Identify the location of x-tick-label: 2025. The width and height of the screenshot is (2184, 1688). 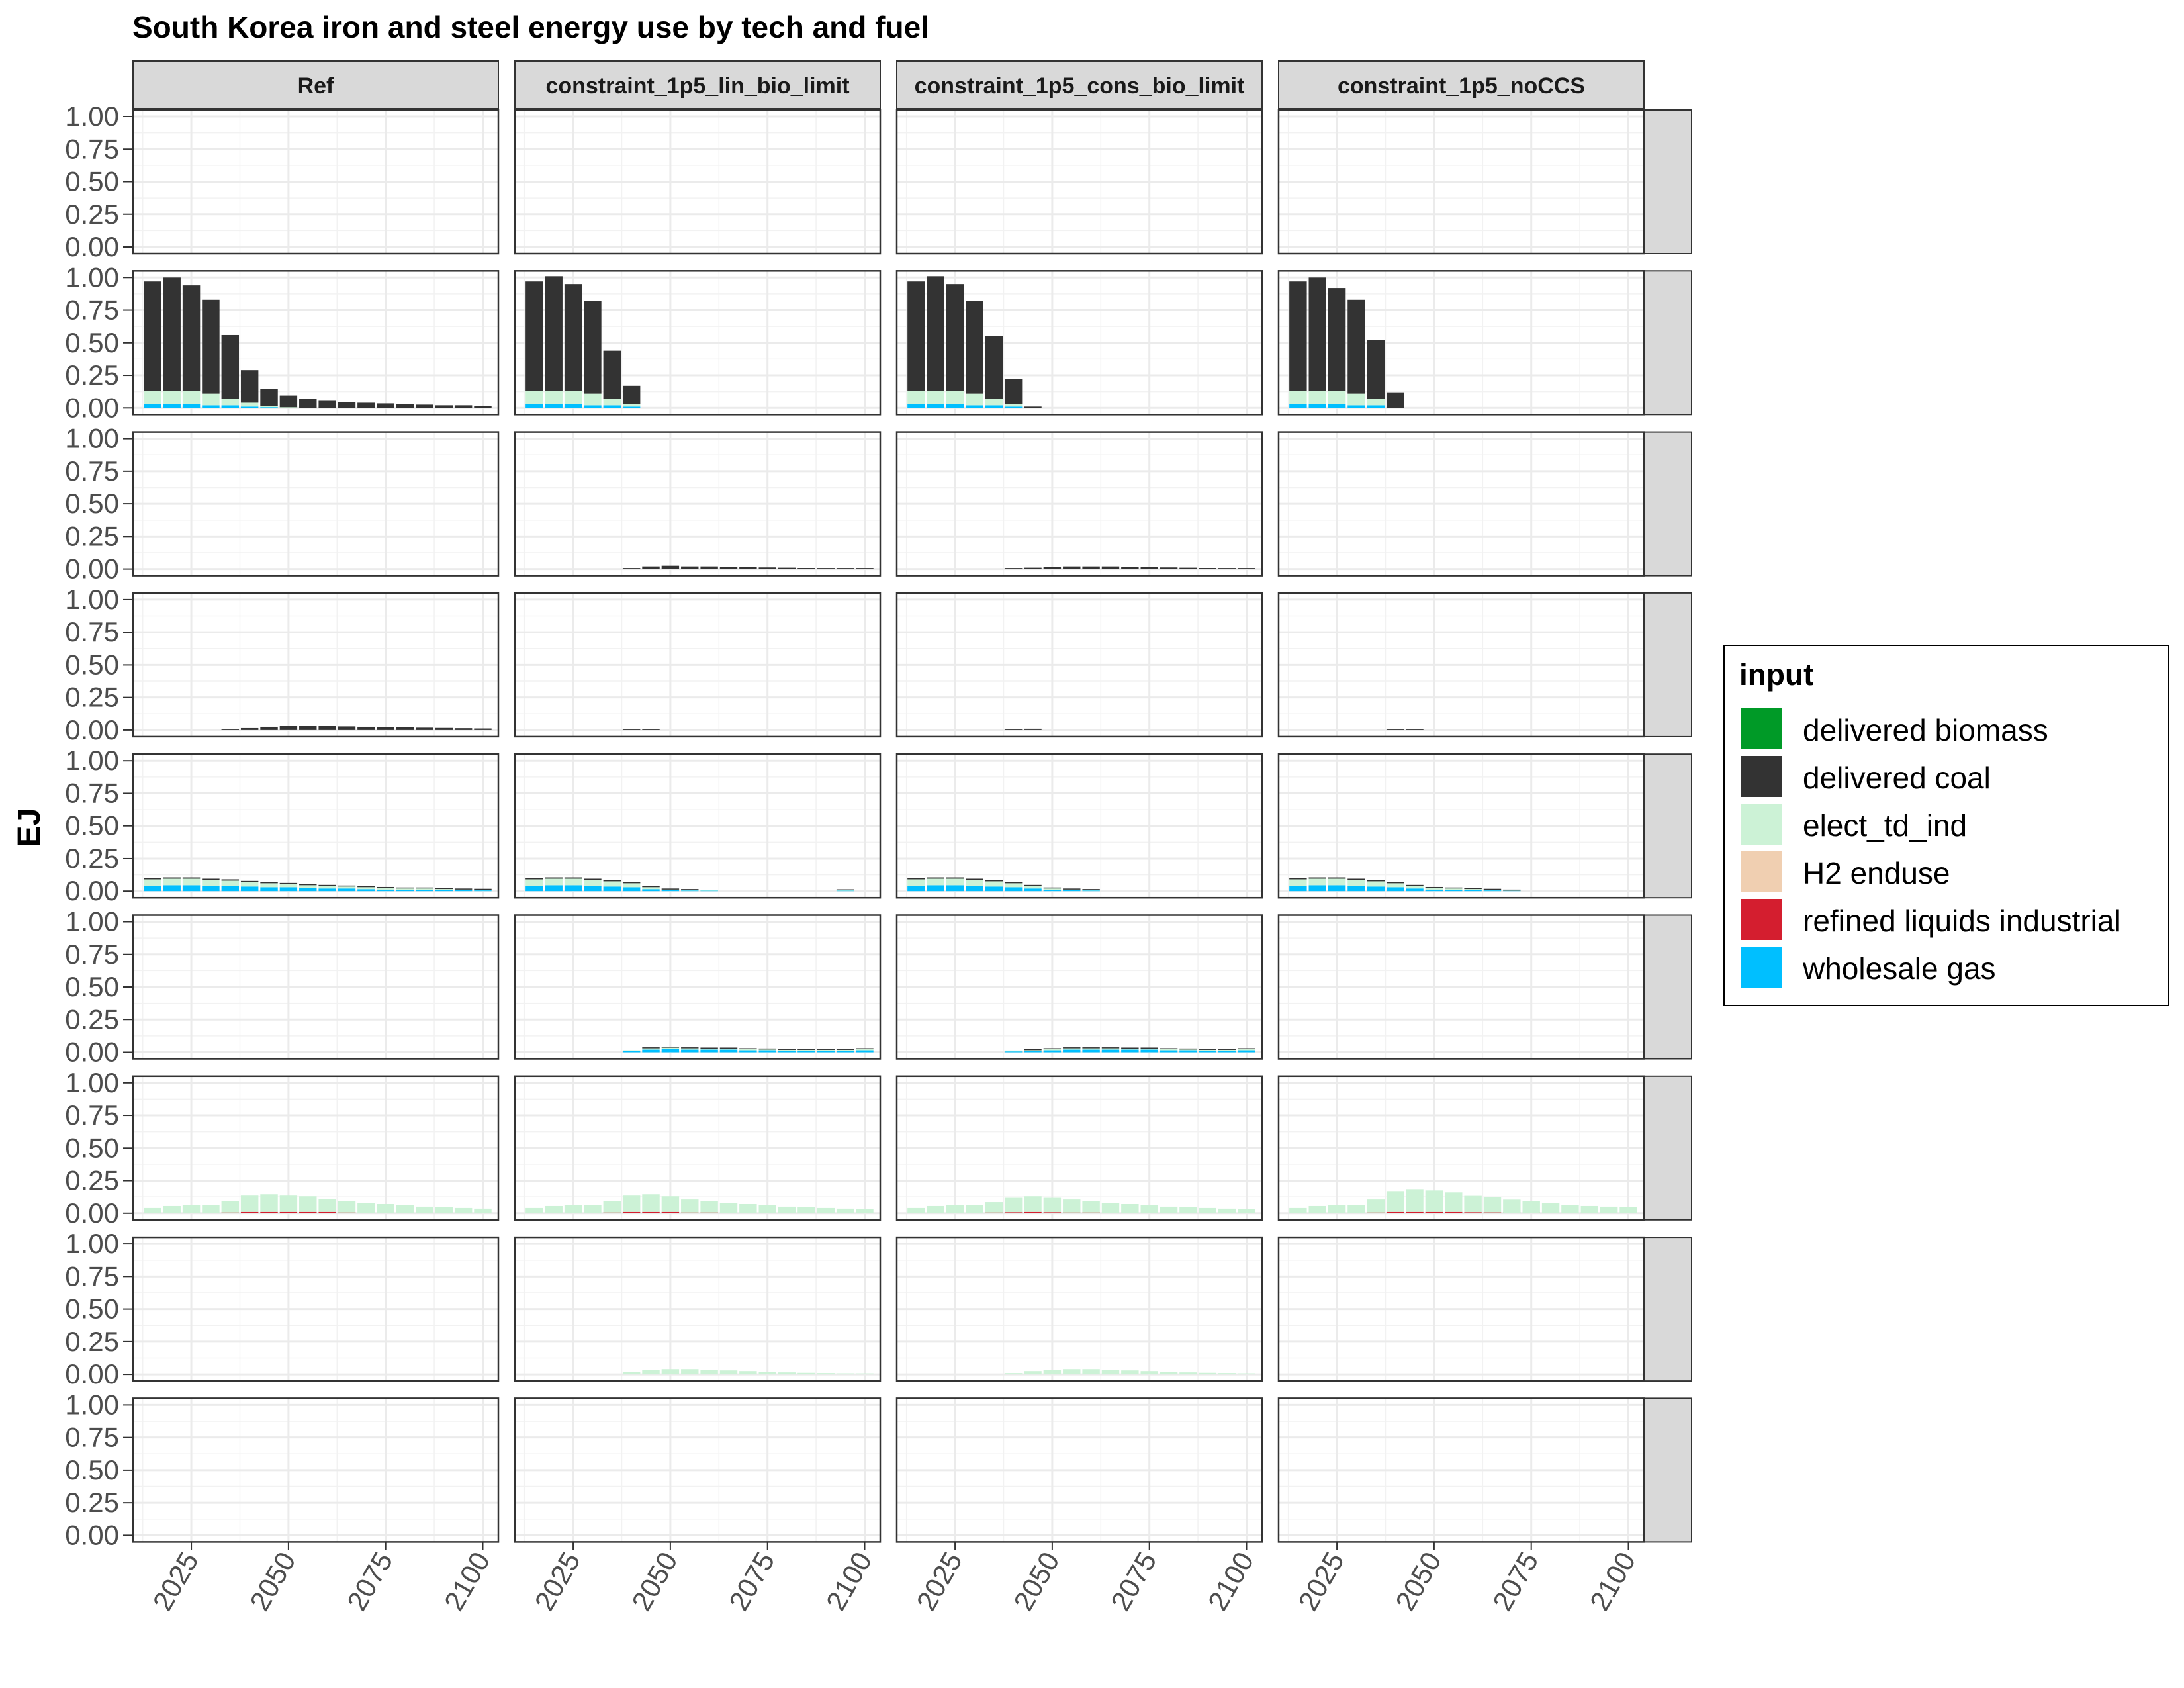
(557, 1580).